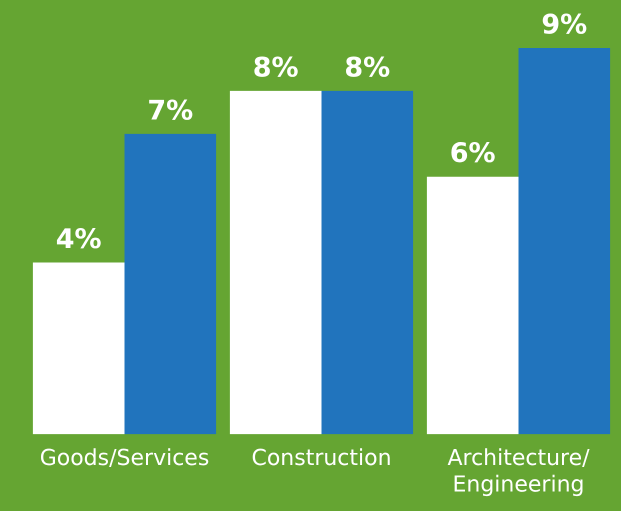 The height and width of the screenshot is (511, 621). What do you see at coordinates (125, 459) in the screenshot?
I see `x-tick-label: Goods/Services` at bounding box center [125, 459].